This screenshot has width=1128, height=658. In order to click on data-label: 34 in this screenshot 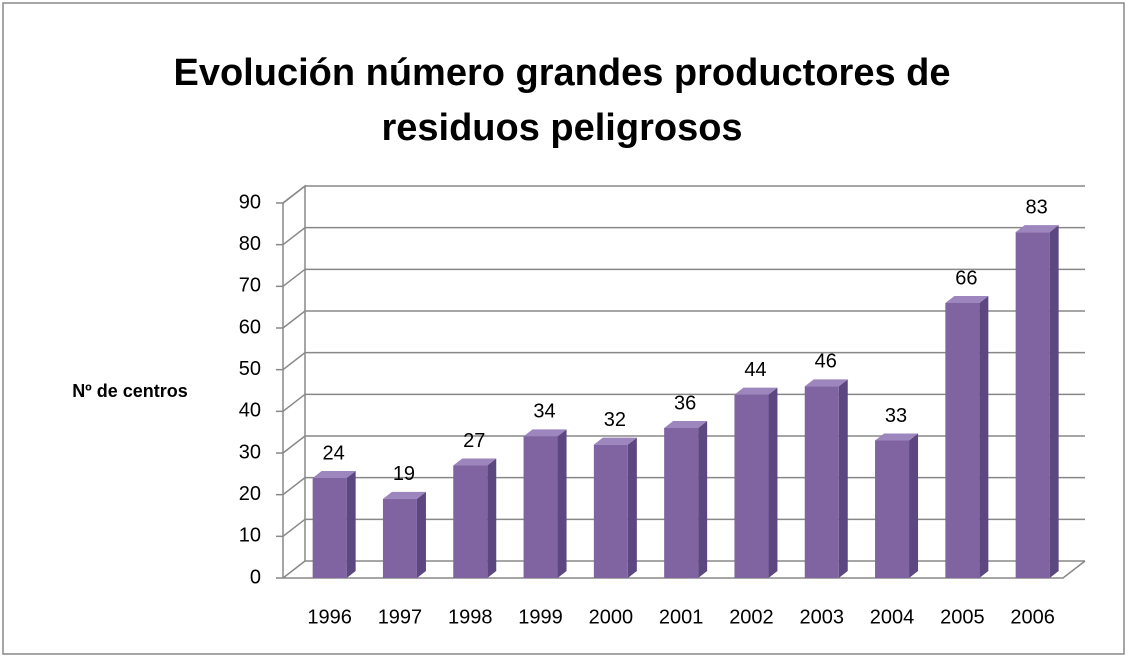, I will do `click(544, 412)`.